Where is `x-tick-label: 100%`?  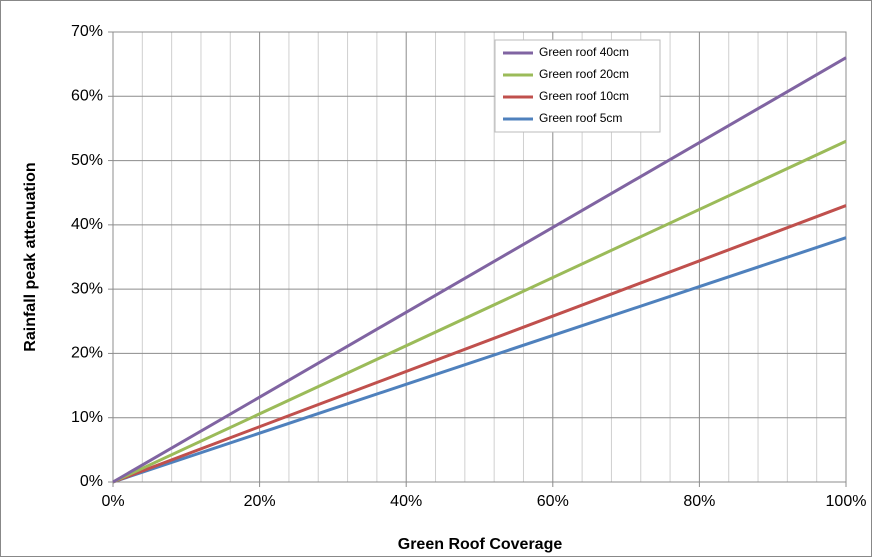
x-tick-label: 100% is located at coordinates (846, 501).